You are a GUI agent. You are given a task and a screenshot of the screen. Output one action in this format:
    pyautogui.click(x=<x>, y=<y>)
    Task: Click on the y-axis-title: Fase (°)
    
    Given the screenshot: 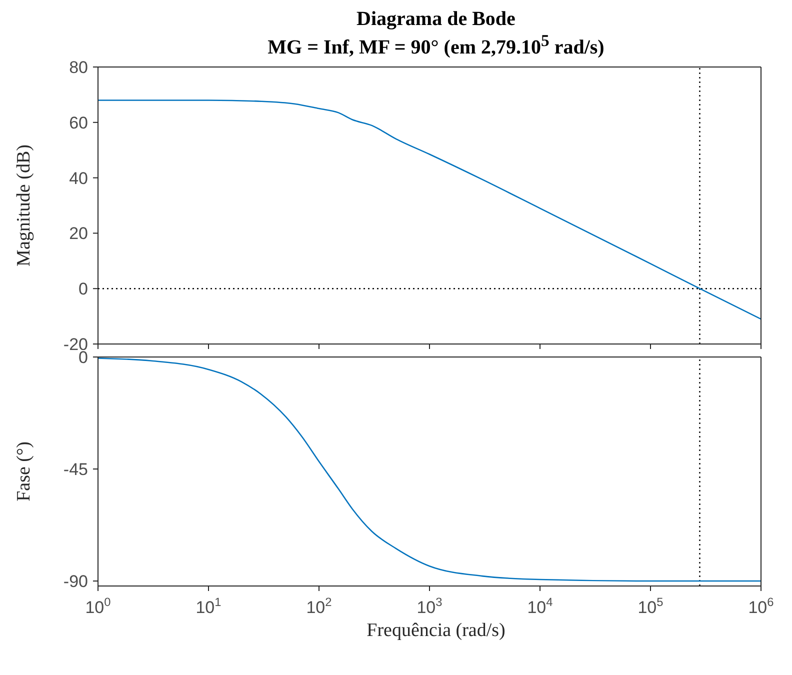 What is the action you would take?
    pyautogui.click(x=24, y=471)
    